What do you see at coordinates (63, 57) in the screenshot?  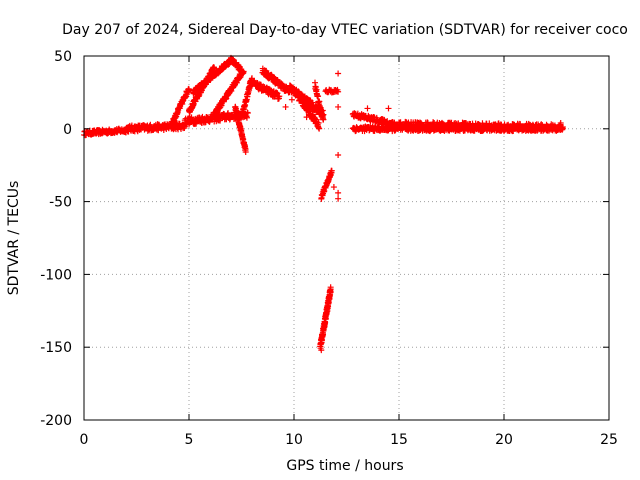 I see `y-tick-label: 50` at bounding box center [63, 57].